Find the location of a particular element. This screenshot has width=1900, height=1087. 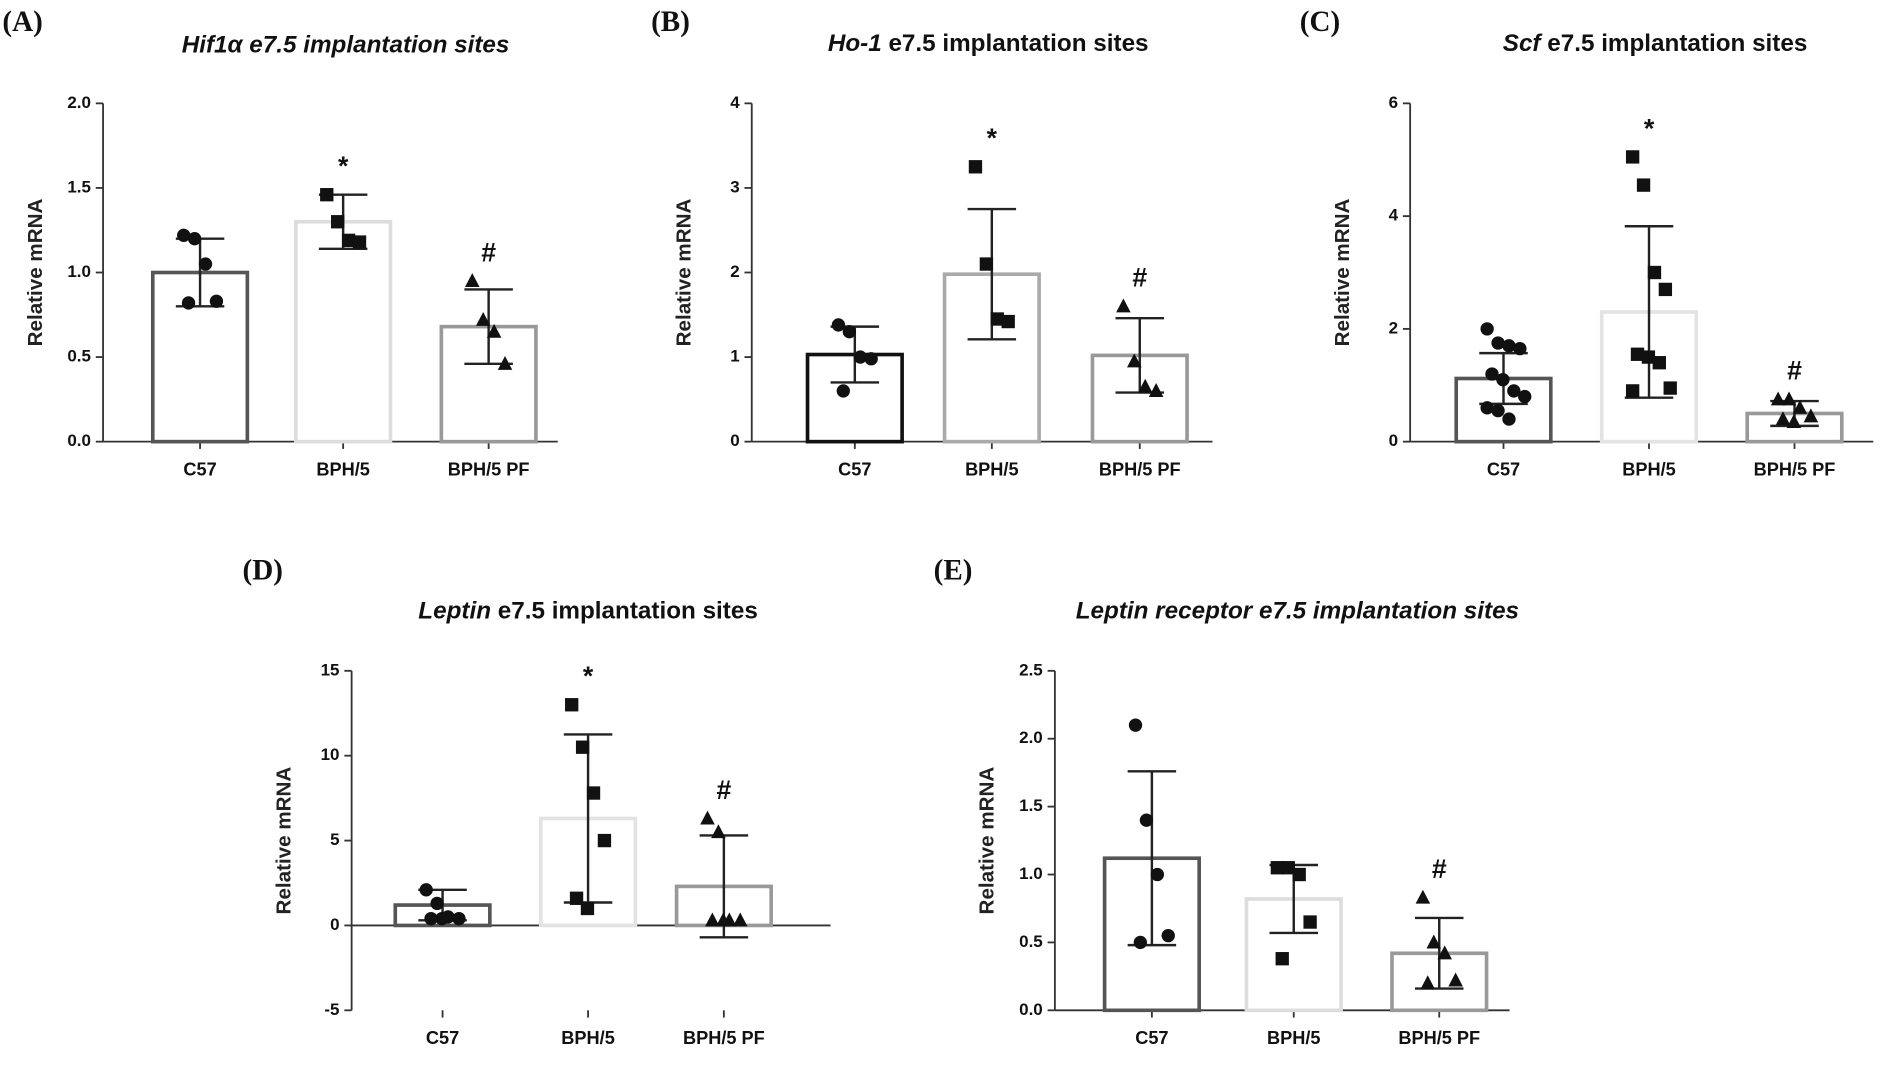

panel-label: (B) is located at coordinates (670, 22).